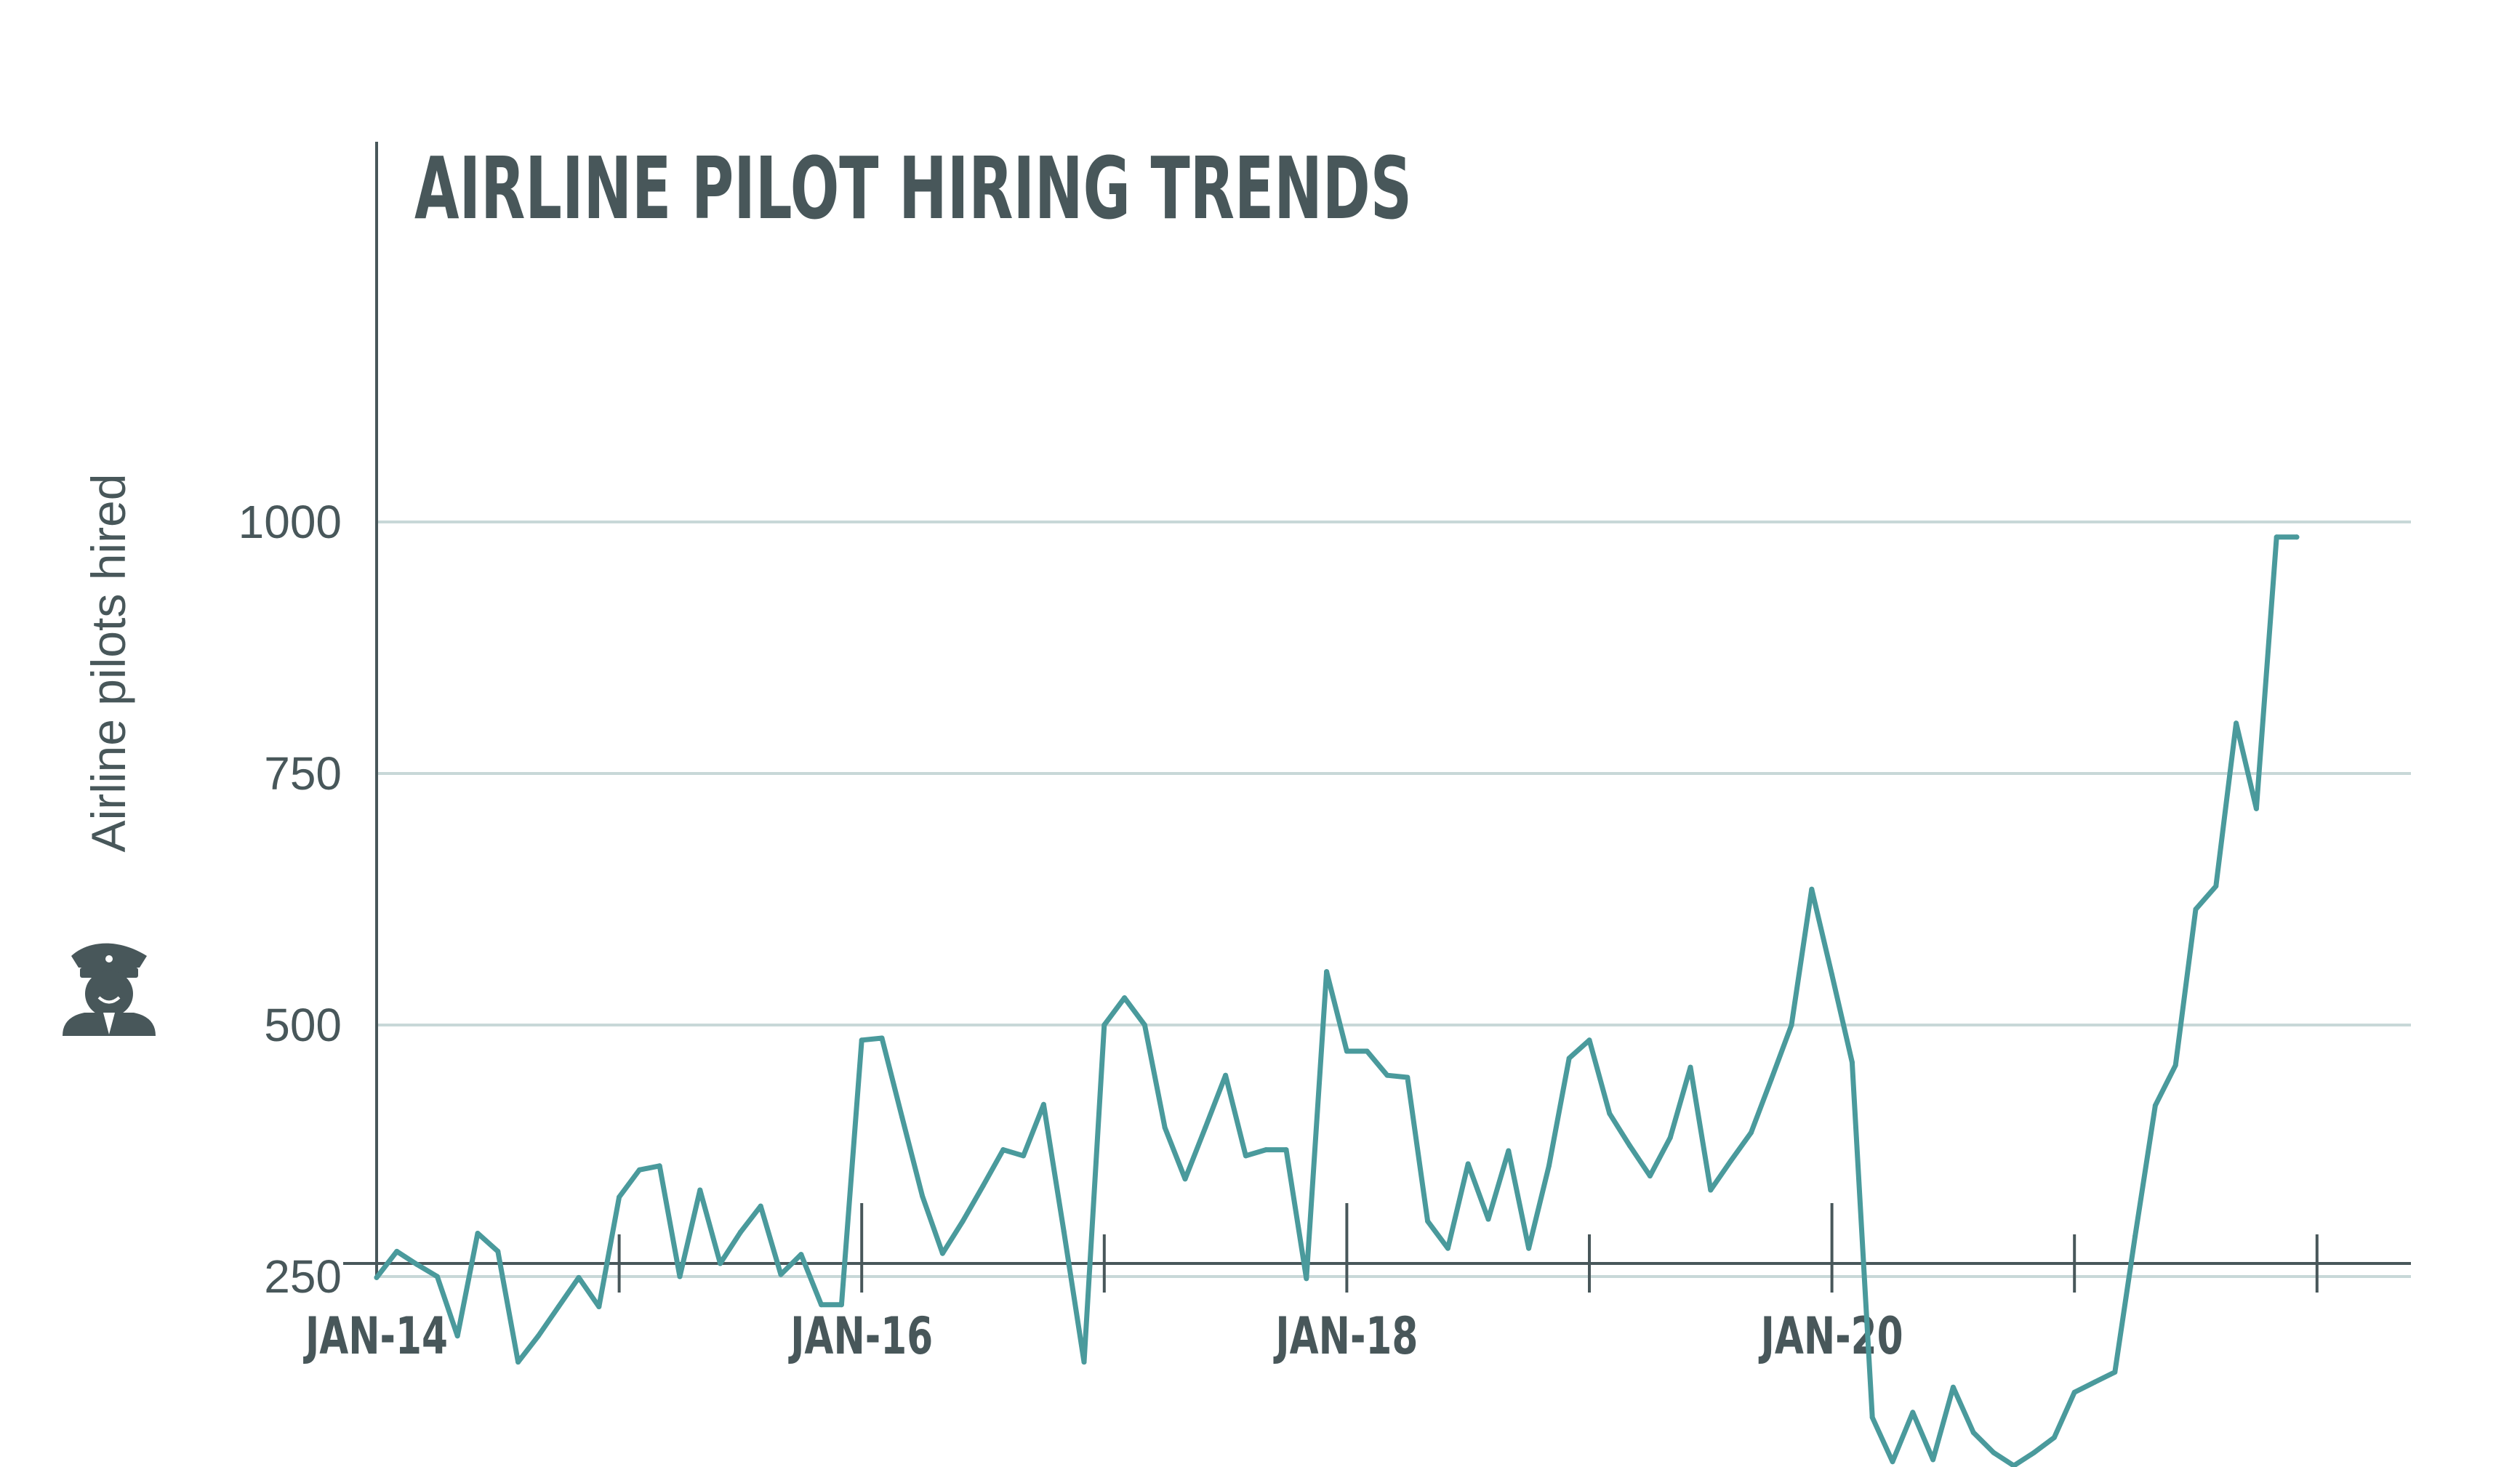 Image resolution: width=2520 pixels, height=1467 pixels. I want to click on x-tick-label-jan-20: JAN-20, so click(1831, 1336).